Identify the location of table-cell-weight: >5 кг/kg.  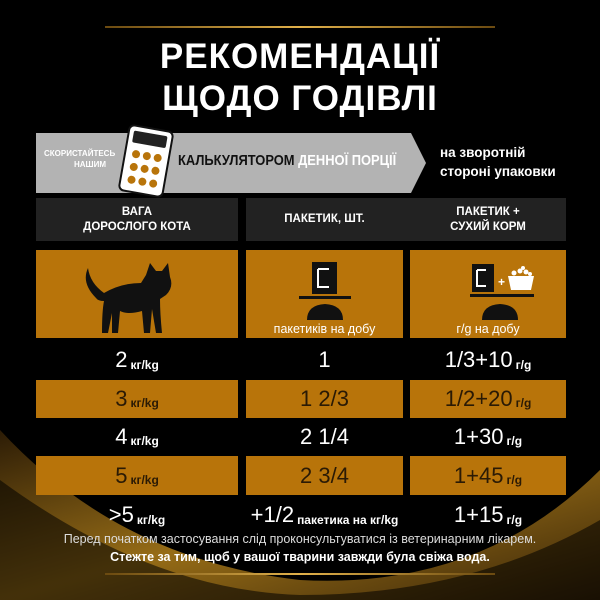
(137, 515).